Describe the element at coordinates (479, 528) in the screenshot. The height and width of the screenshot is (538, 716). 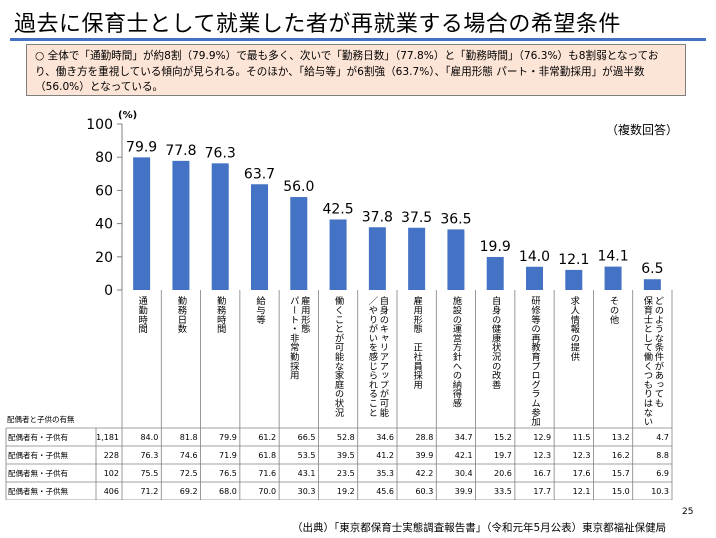
I see `source-citation: （出典）「東京都保育士実態調査報告書」（令和元年5月公表）東京都福祉保健局` at that location.